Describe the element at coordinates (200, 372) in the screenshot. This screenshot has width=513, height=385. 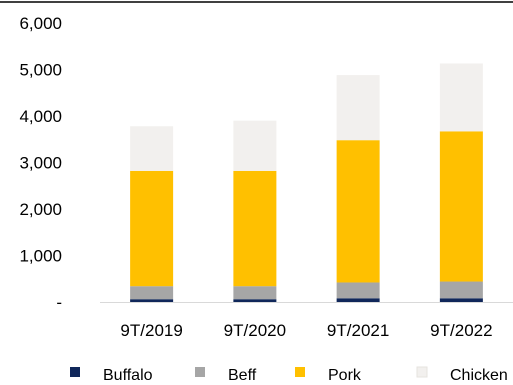
I see `legend-swatch-beff` at that location.